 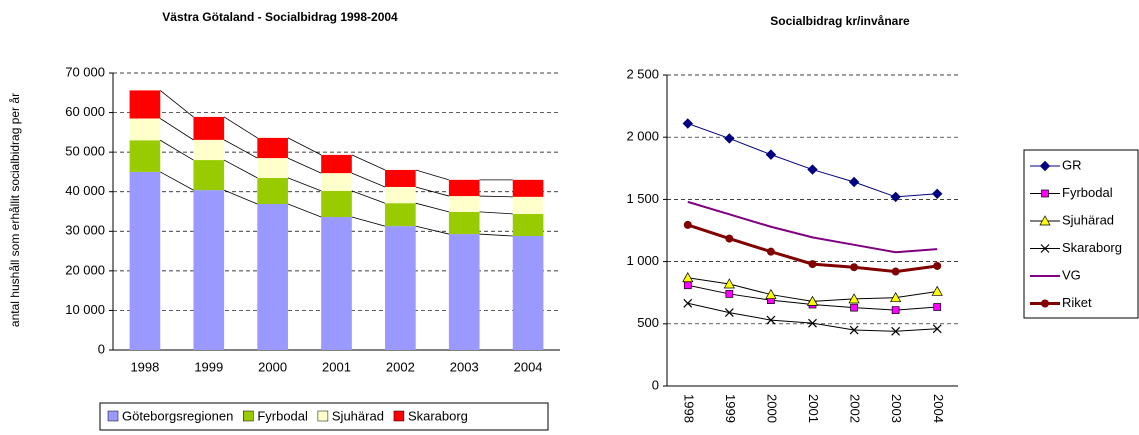 What do you see at coordinates (688, 408) in the screenshot?
I see `x-tick-label: 1998` at bounding box center [688, 408].